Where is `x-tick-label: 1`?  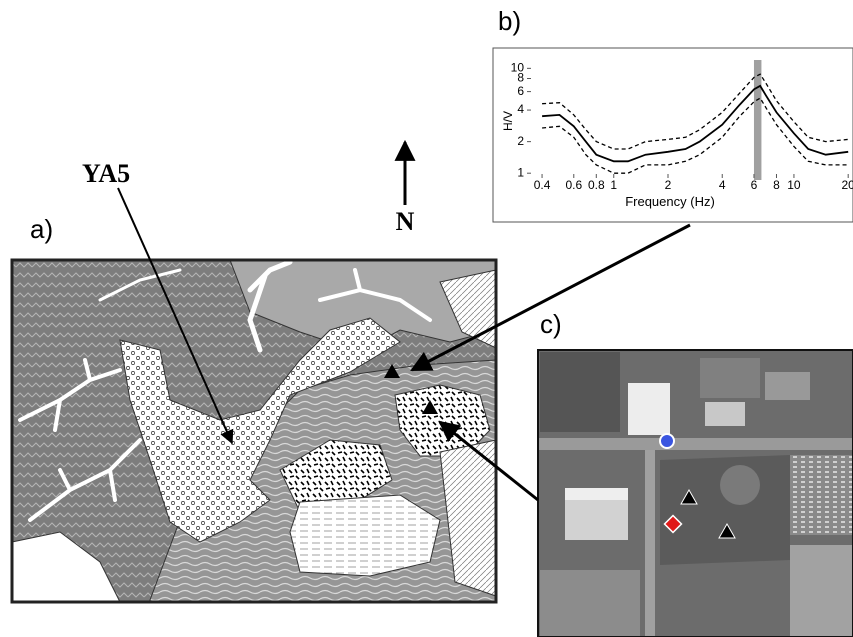
x-tick-label: 1 is located at coordinates (613, 185).